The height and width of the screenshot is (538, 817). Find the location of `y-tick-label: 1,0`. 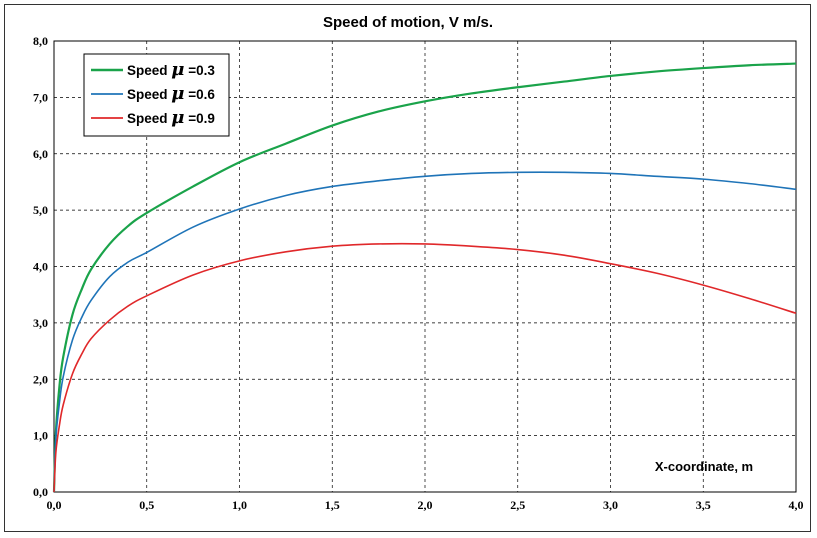

y-tick-label: 1,0 is located at coordinates (40, 436).